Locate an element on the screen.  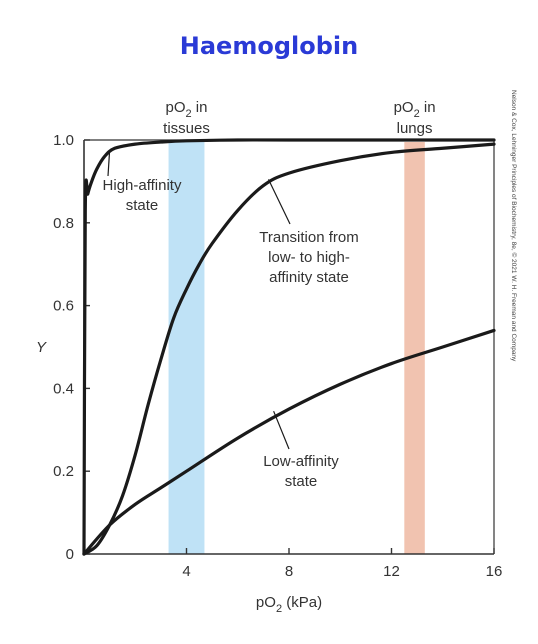
x-tick-label: 4 is located at coordinates (186, 571).